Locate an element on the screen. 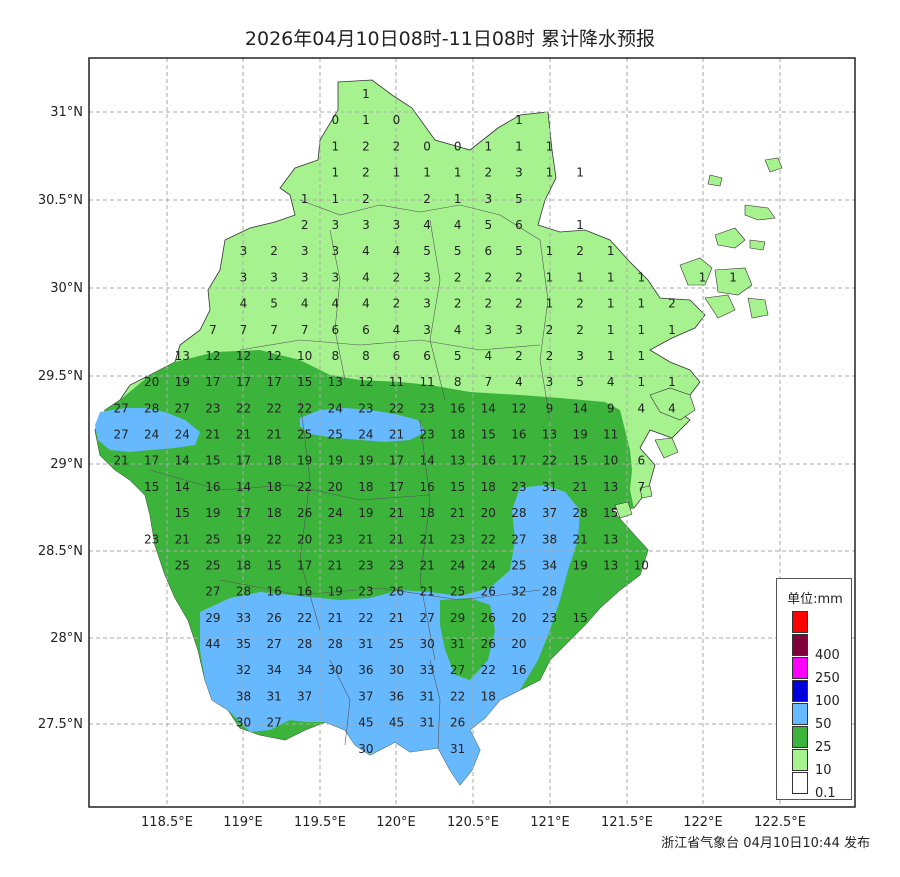  rainfall-value: 8 is located at coordinates (335, 356).